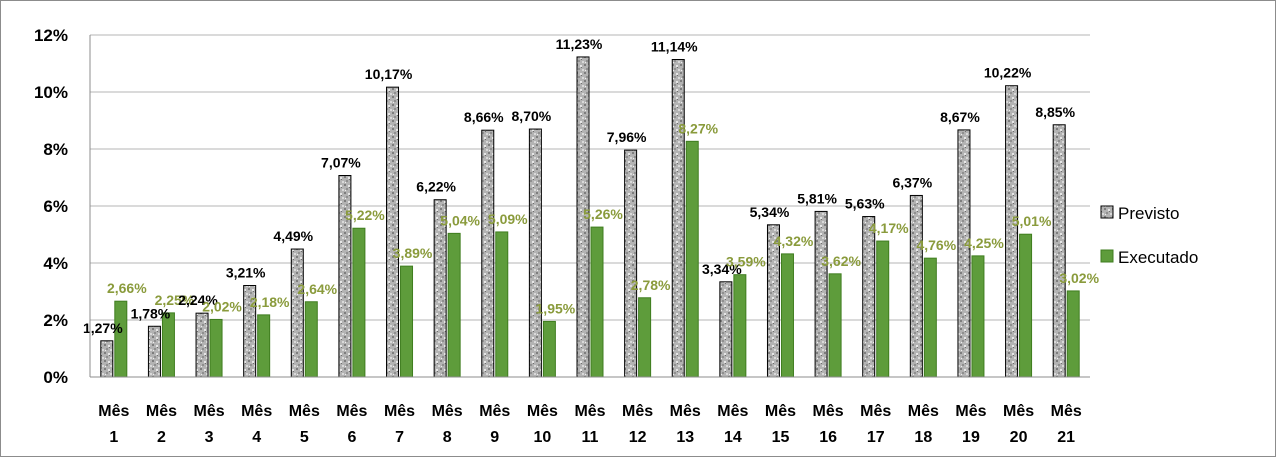 This screenshot has width=1276, height=457. I want to click on data-label-executado: 1,95%, so click(556, 308).